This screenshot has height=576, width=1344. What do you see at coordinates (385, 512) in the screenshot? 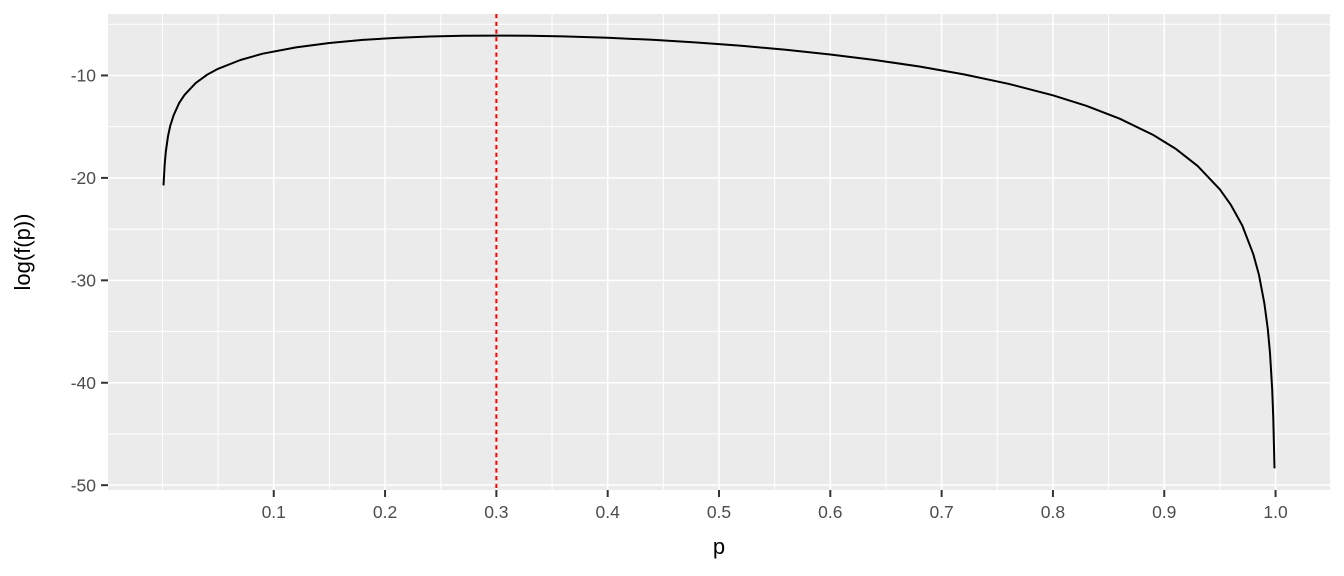
I see `x-tick-label: 0.2` at bounding box center [385, 512].